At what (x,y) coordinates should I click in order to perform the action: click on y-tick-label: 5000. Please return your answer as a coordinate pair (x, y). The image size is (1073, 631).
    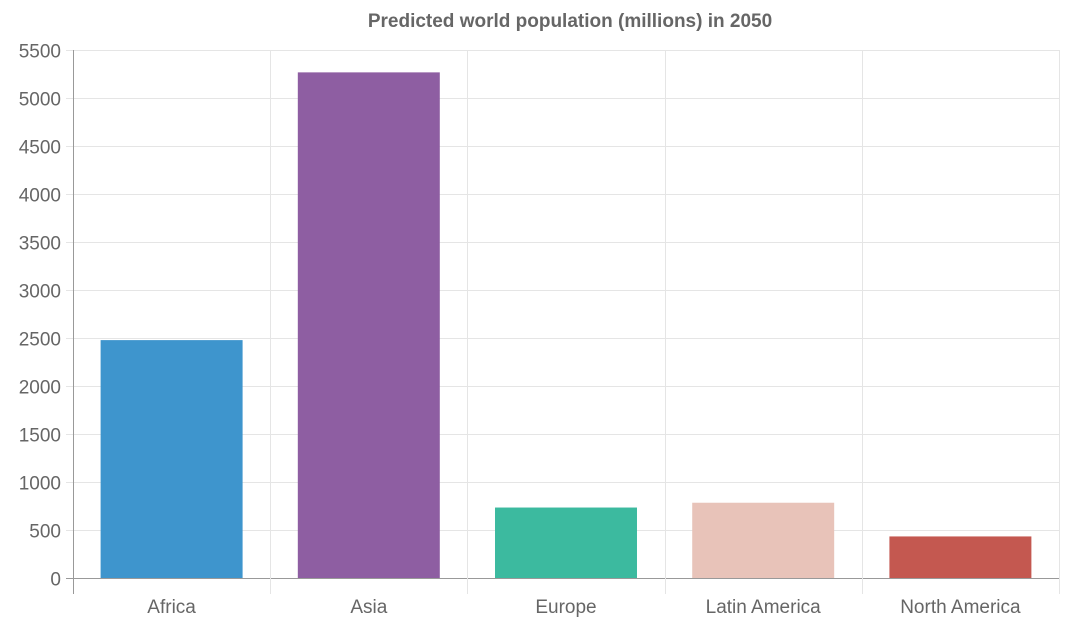
    Looking at the image, I should click on (40, 100).